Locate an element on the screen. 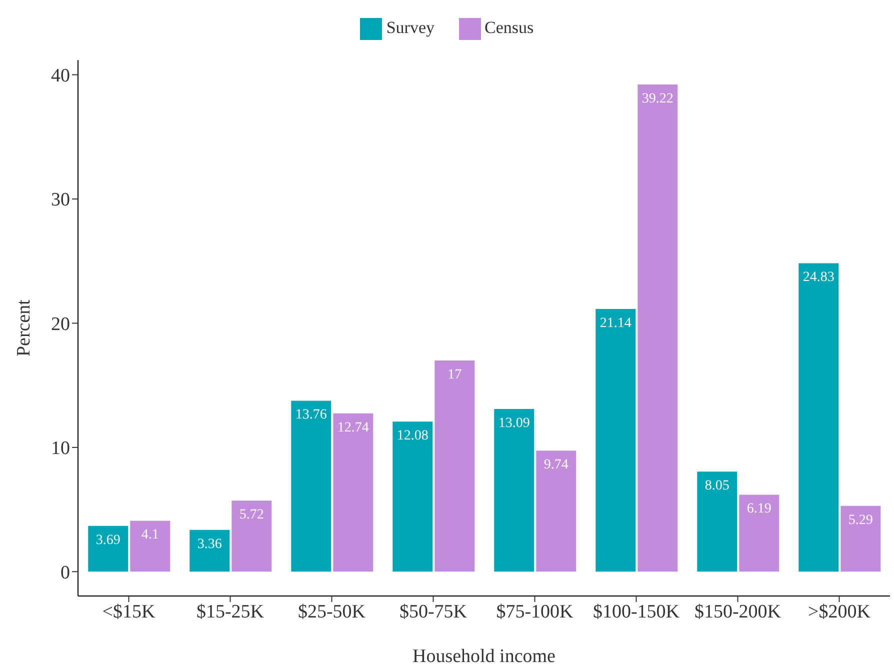 The height and width of the screenshot is (666, 894). y-tick-label: 20 is located at coordinates (60, 324).